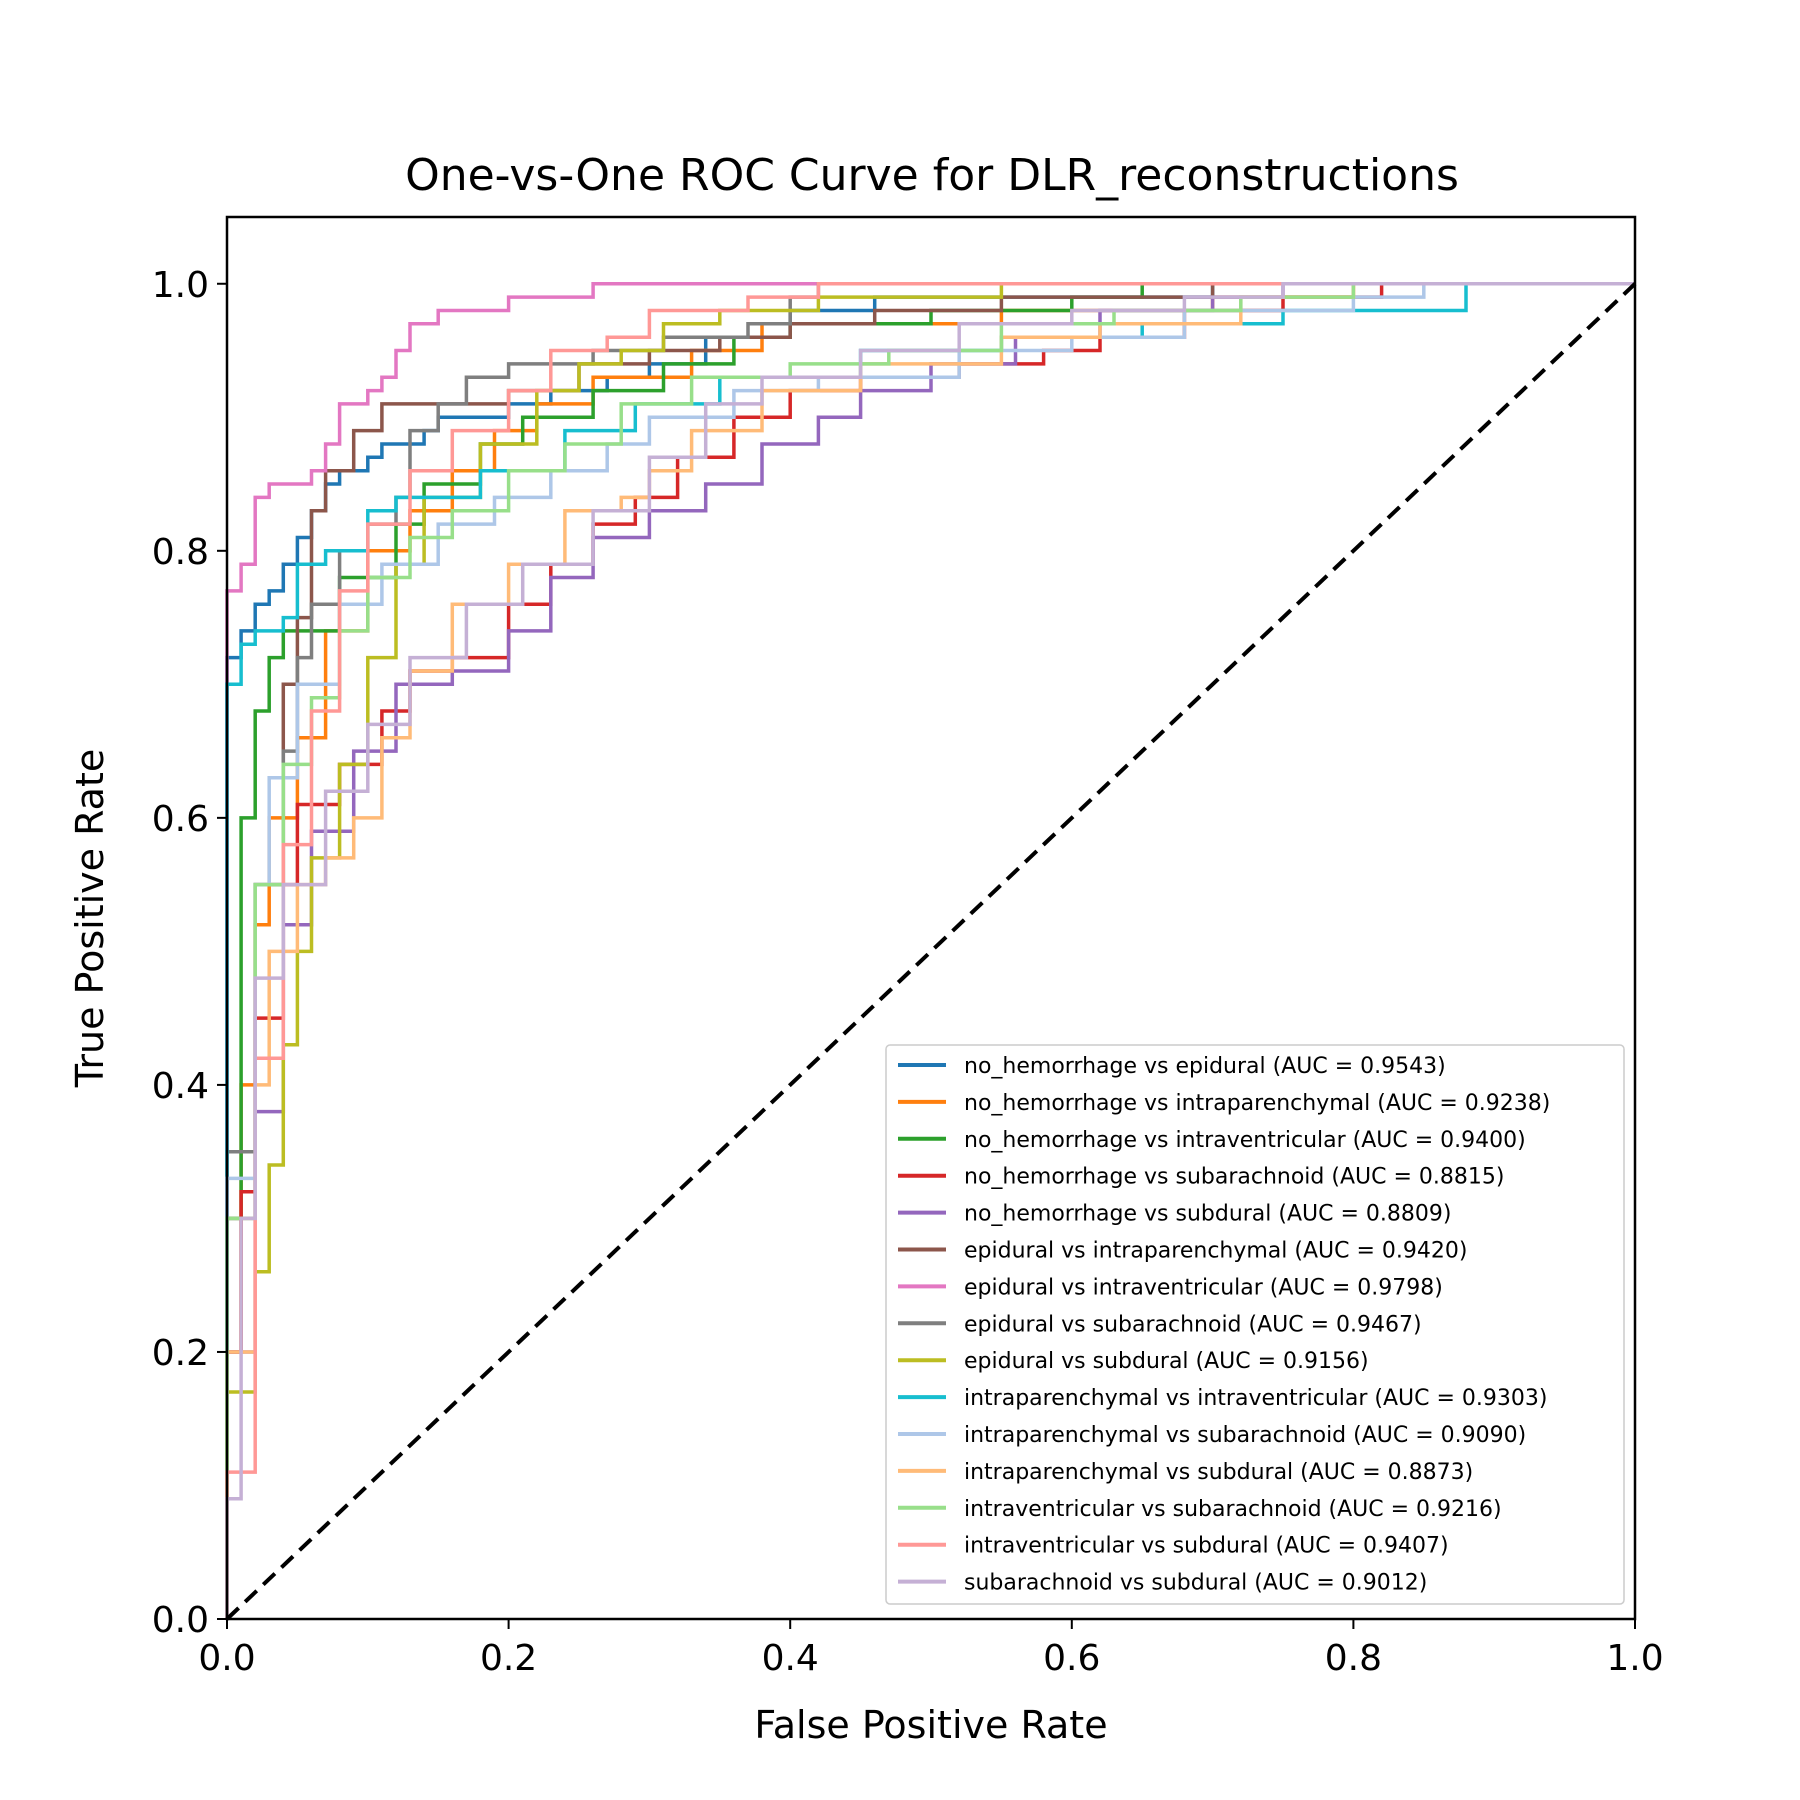 This screenshot has height=1800, width=1800. I want to click on y-tick-label: 1.0, so click(180, 285).